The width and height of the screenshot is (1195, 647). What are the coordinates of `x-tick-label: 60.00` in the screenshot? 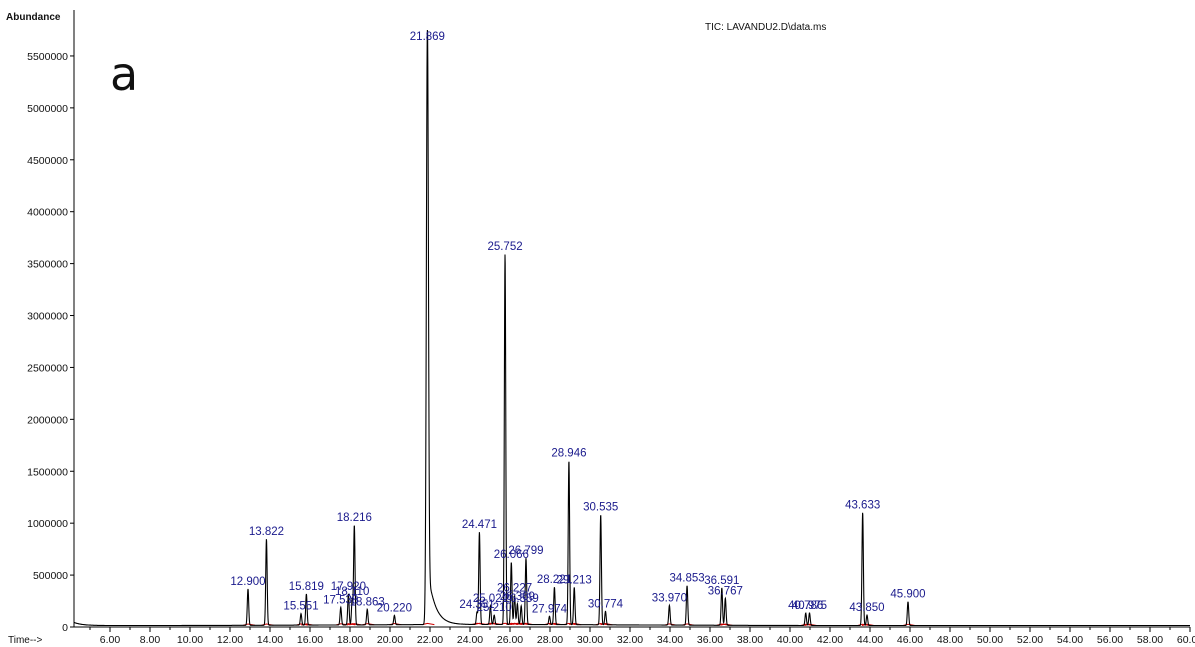 It's located at (1186, 640).